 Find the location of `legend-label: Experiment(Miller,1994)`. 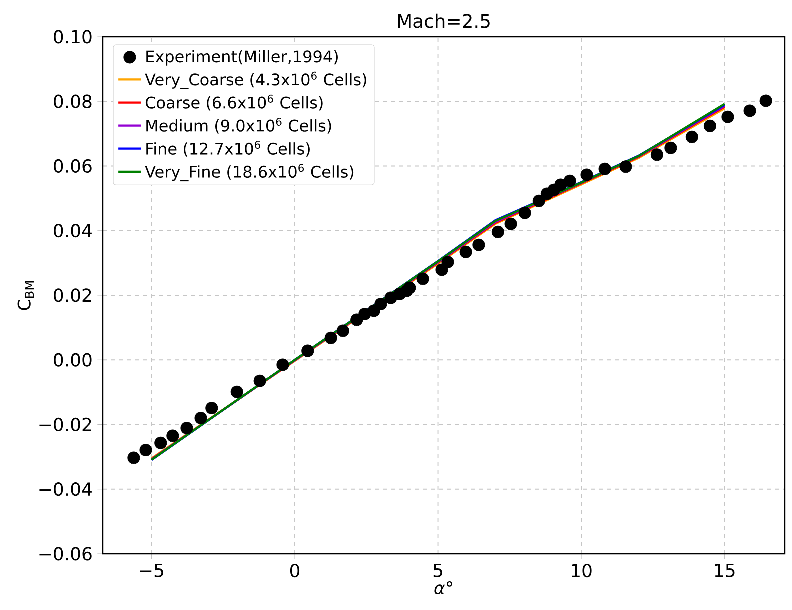

legend-label: Experiment(Miller,1994) is located at coordinates (242, 58).